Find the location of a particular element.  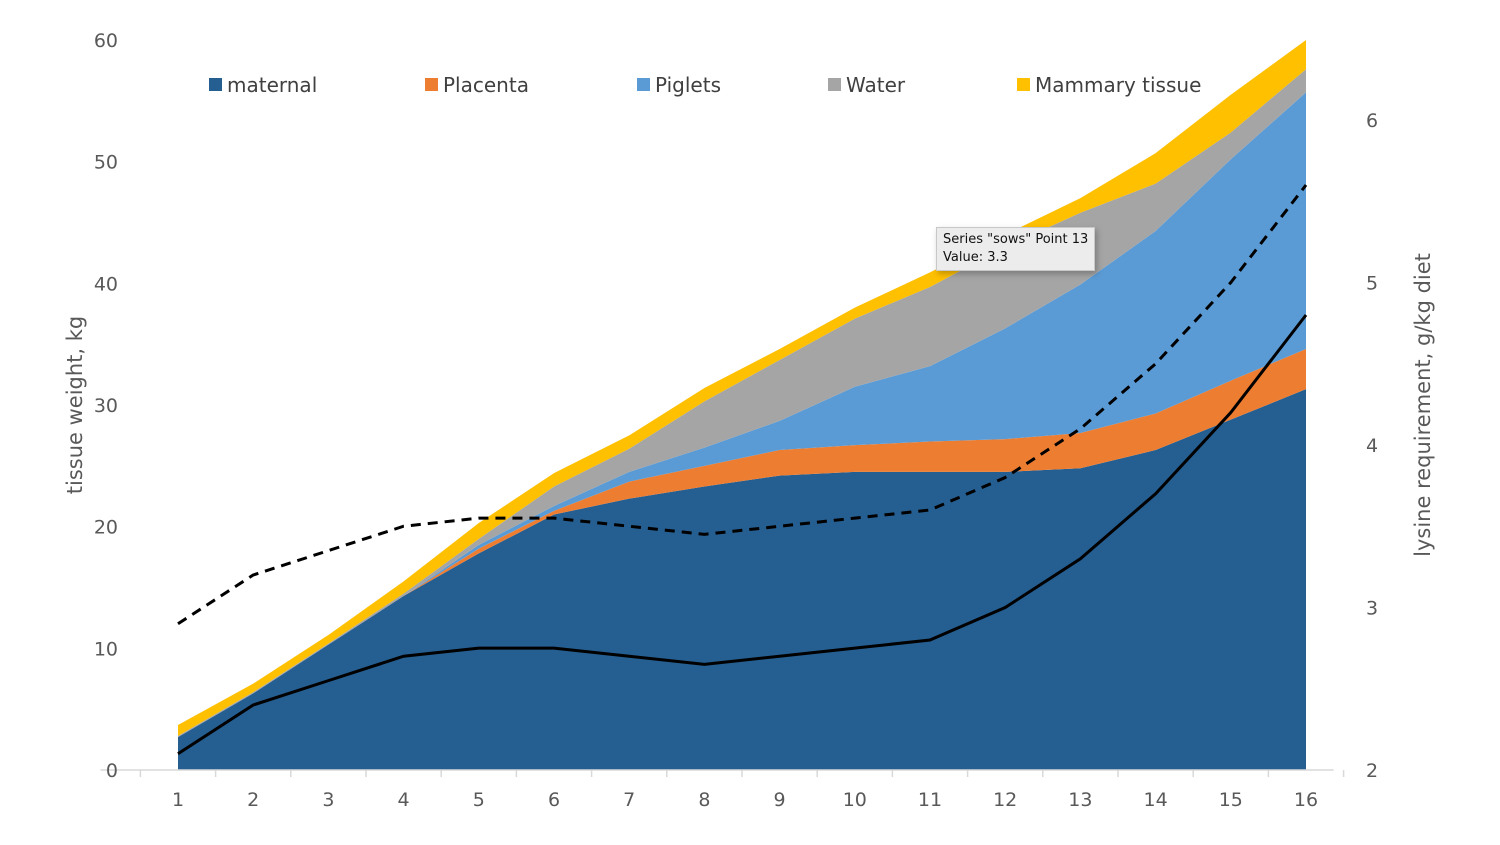

y2-tick-label: 2 is located at coordinates (1372, 771).